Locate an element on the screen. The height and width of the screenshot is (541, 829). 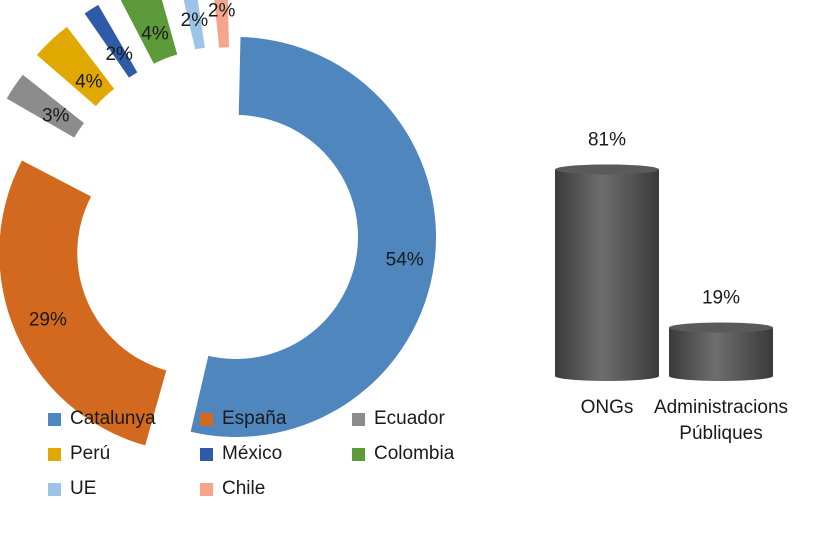
data-label-peru: 4% is located at coordinates (89, 81).